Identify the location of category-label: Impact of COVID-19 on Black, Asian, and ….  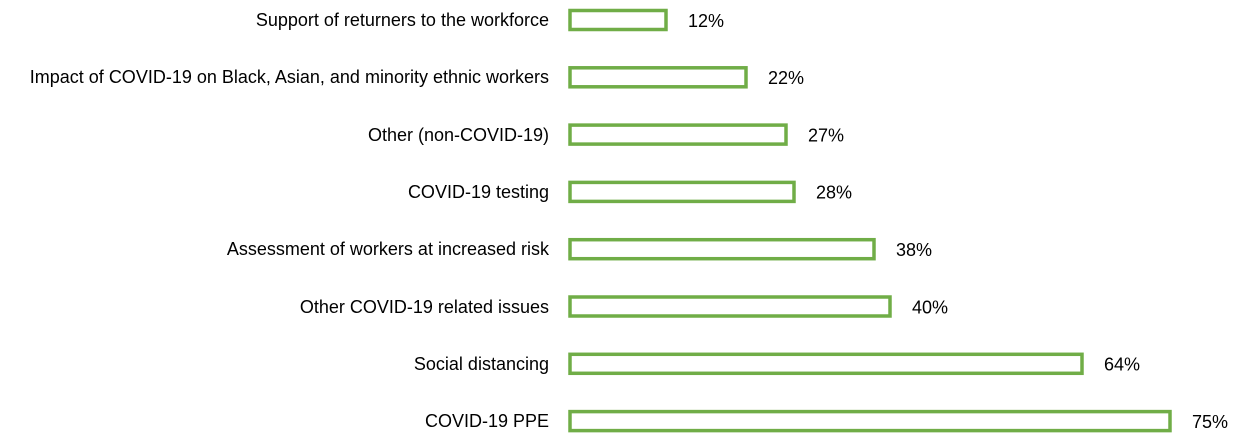
(276, 77).